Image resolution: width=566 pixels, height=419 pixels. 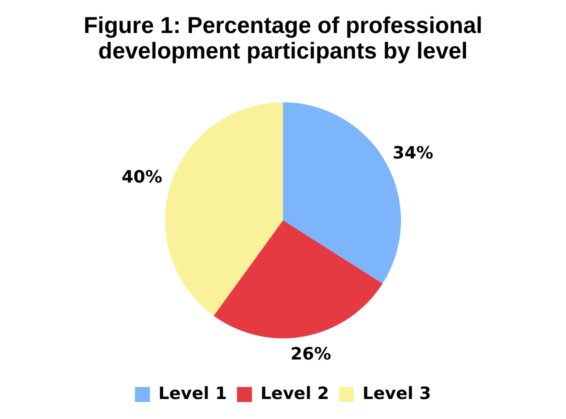 What do you see at coordinates (192, 394) in the screenshot?
I see `legend-label: Level 1` at bounding box center [192, 394].